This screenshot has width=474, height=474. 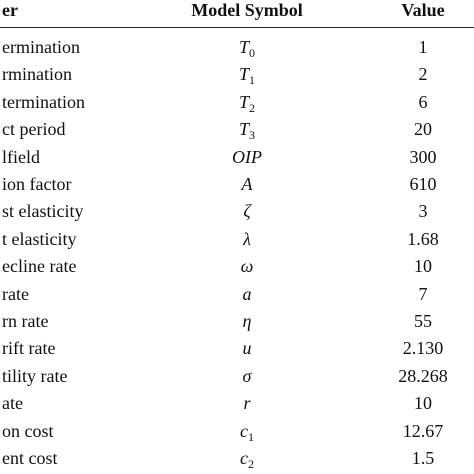 I want to click on symbol-cell: OIP, so click(x=247, y=157).